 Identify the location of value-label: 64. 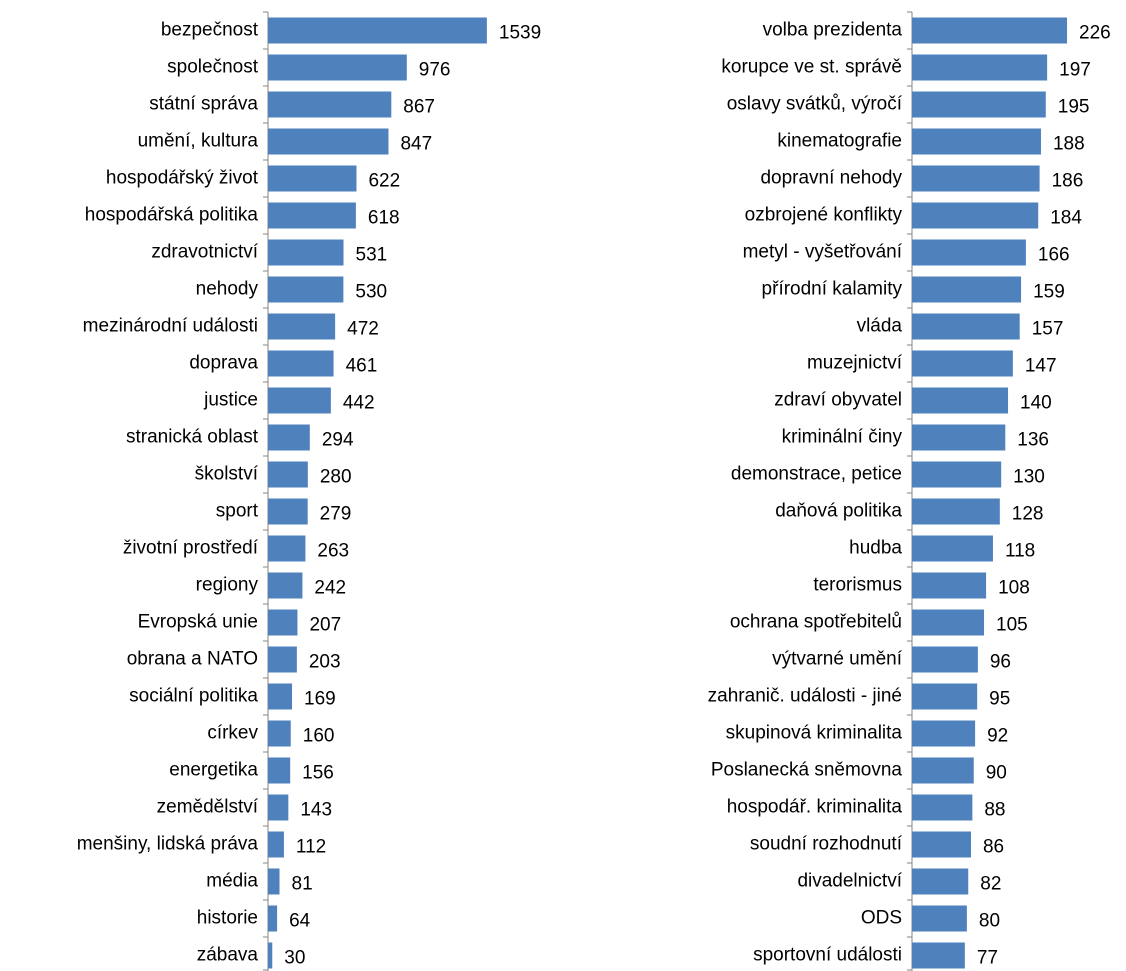
(300, 921).